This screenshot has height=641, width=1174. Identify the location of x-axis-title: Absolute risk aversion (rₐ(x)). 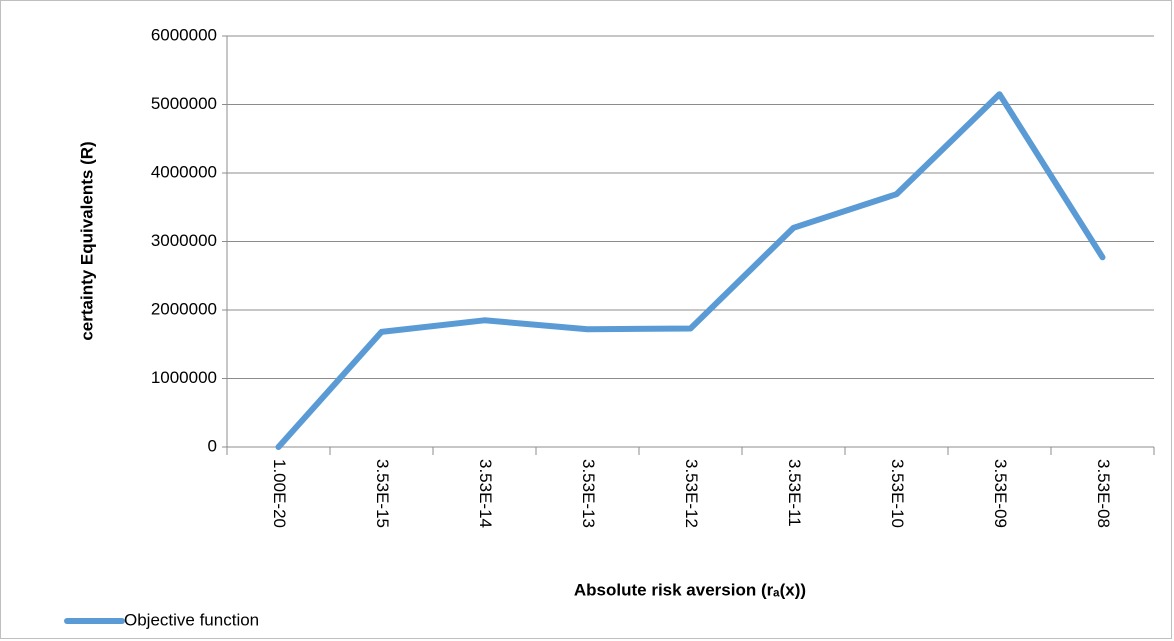
(690, 589).